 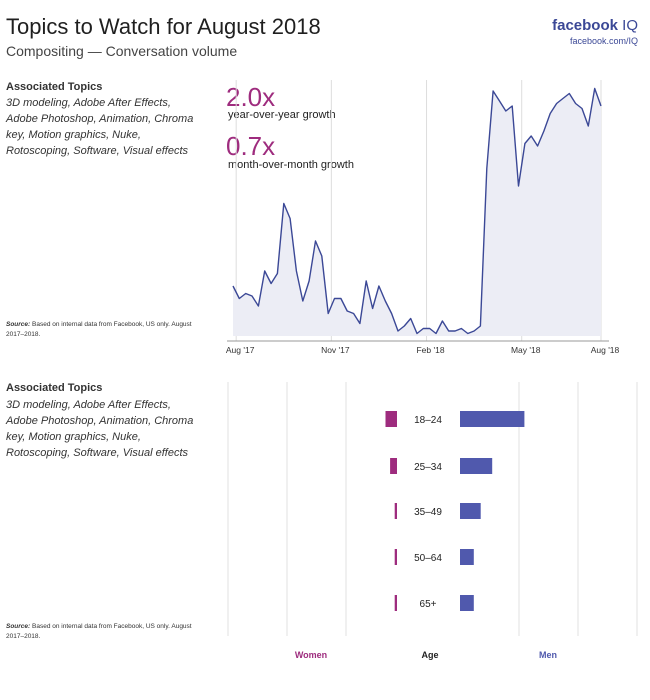 I want to click on x-tick-label: Nov '17, so click(x=335, y=350).